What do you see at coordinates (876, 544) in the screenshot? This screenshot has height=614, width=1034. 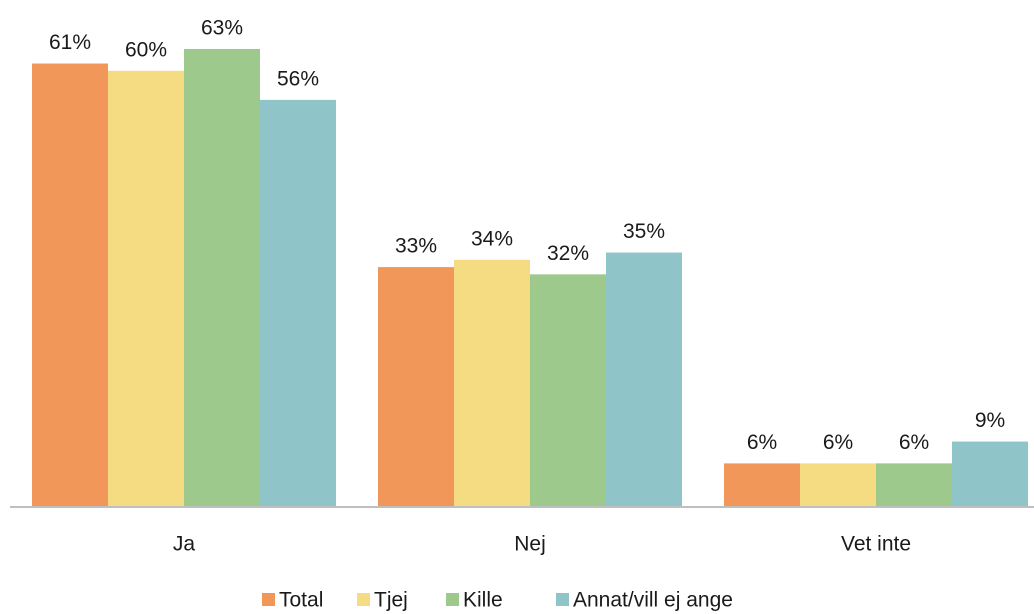 I see `x-tick-label: Vet inte` at bounding box center [876, 544].